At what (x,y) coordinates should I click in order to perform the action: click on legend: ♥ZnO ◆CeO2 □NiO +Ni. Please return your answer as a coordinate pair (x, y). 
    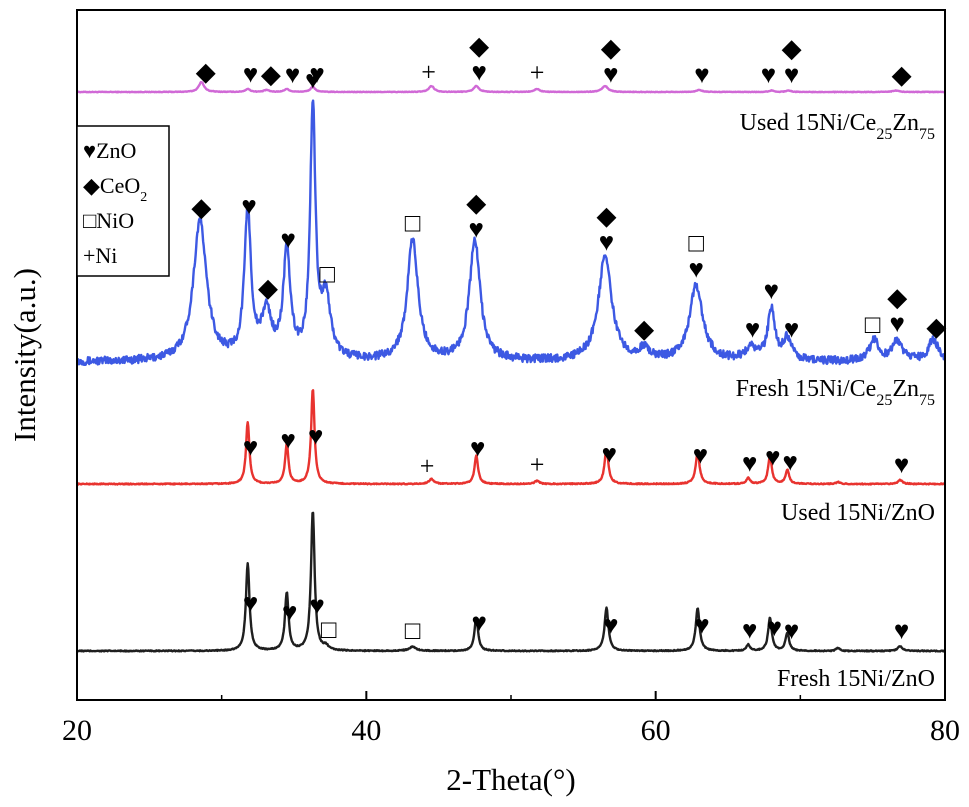
    Looking at the image, I should click on (123, 201).